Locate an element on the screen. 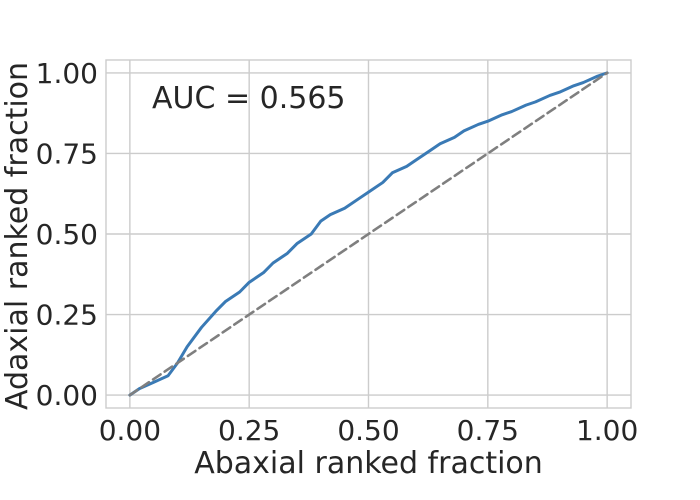 The image size is (700, 500). y-tick-label: 0.50 is located at coordinates (67, 234).